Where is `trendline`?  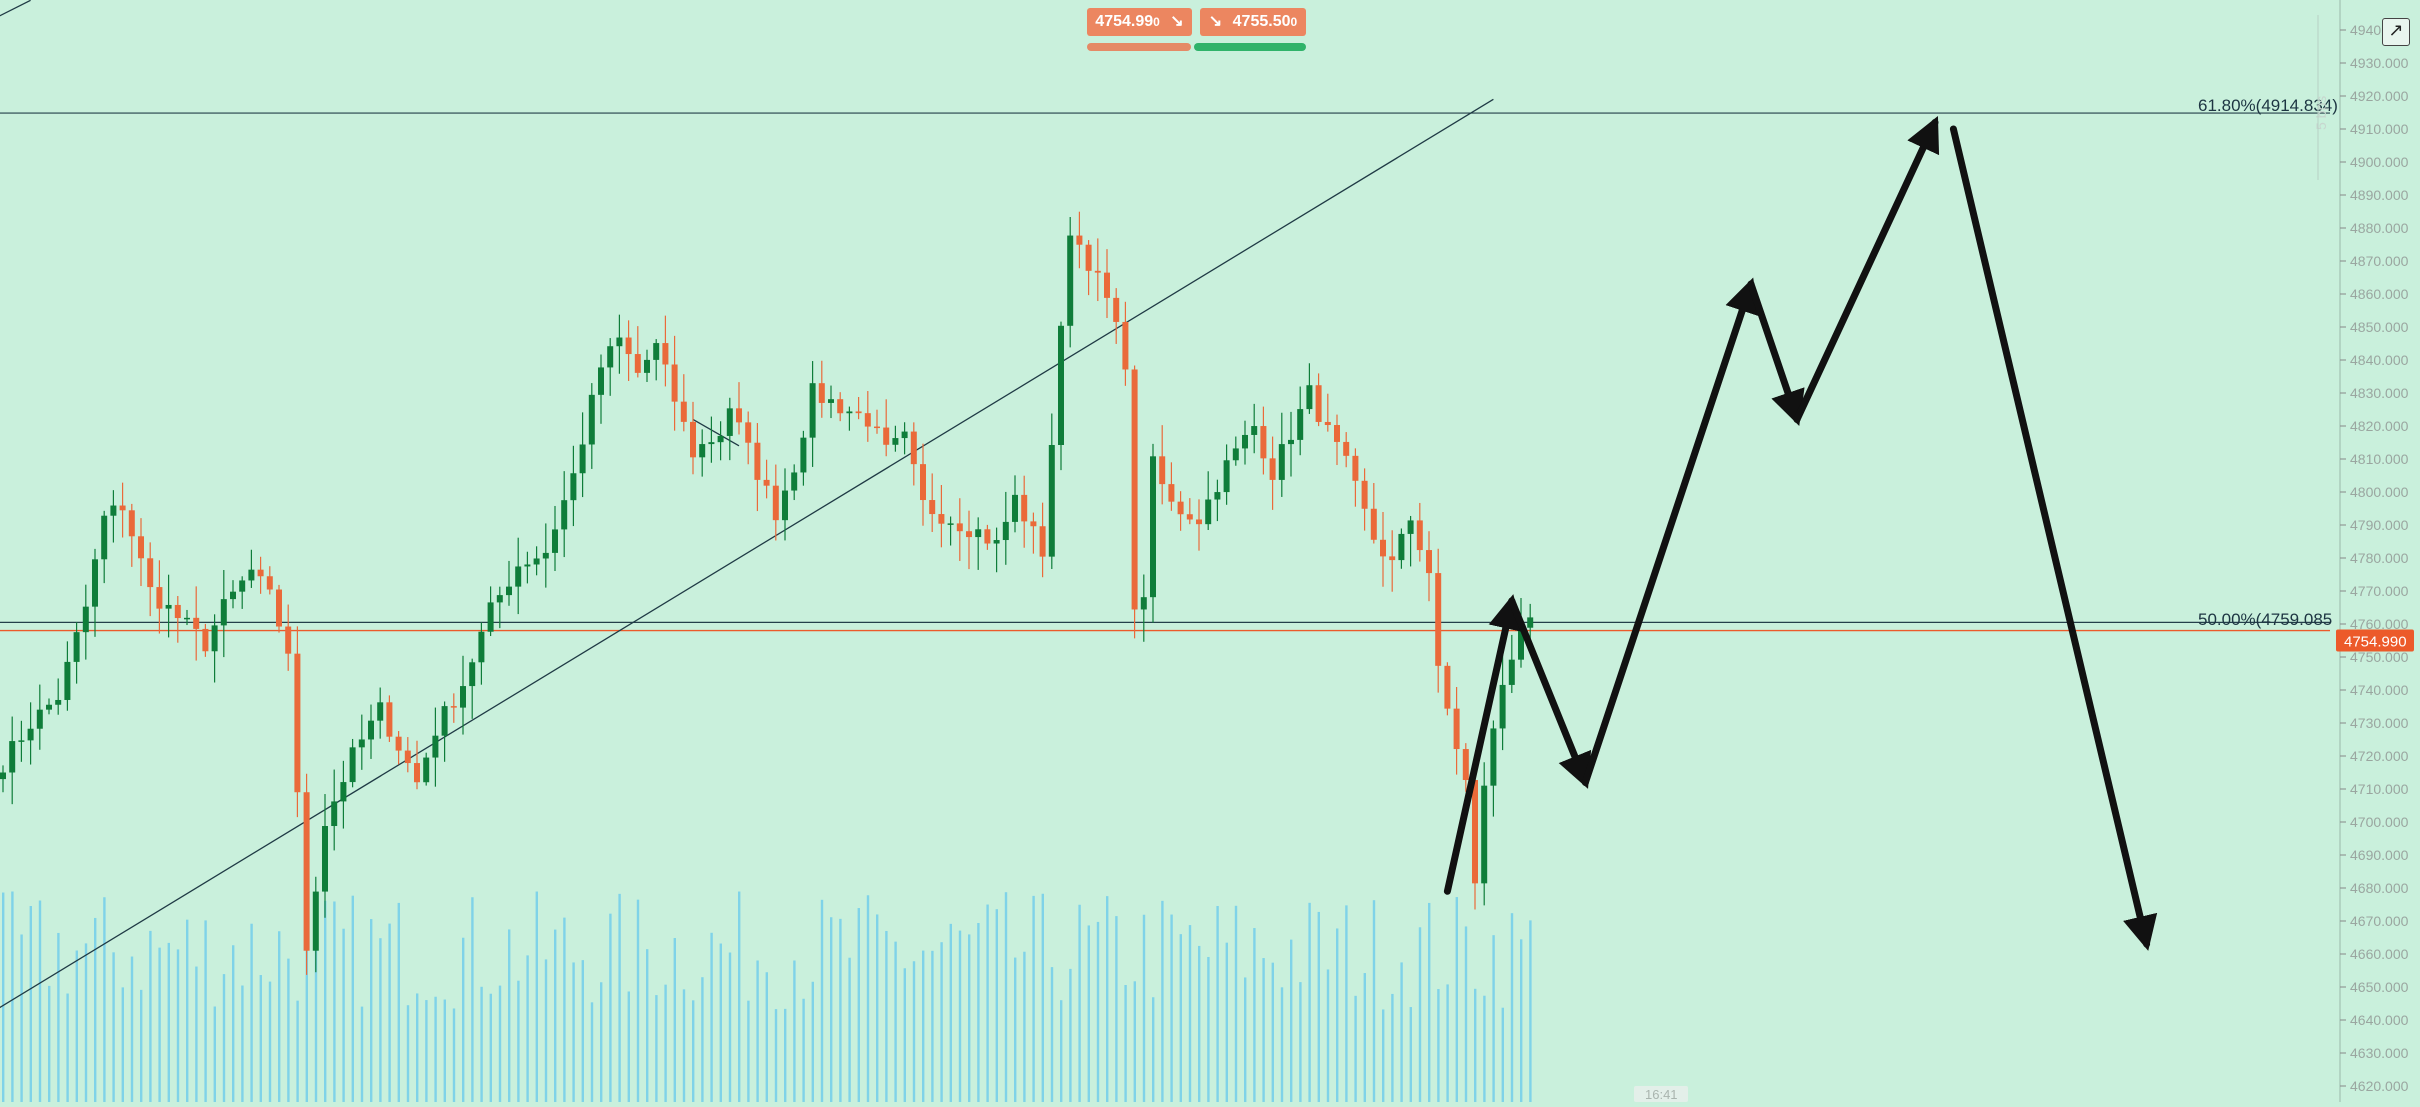
trendline is located at coordinates (716, 432).